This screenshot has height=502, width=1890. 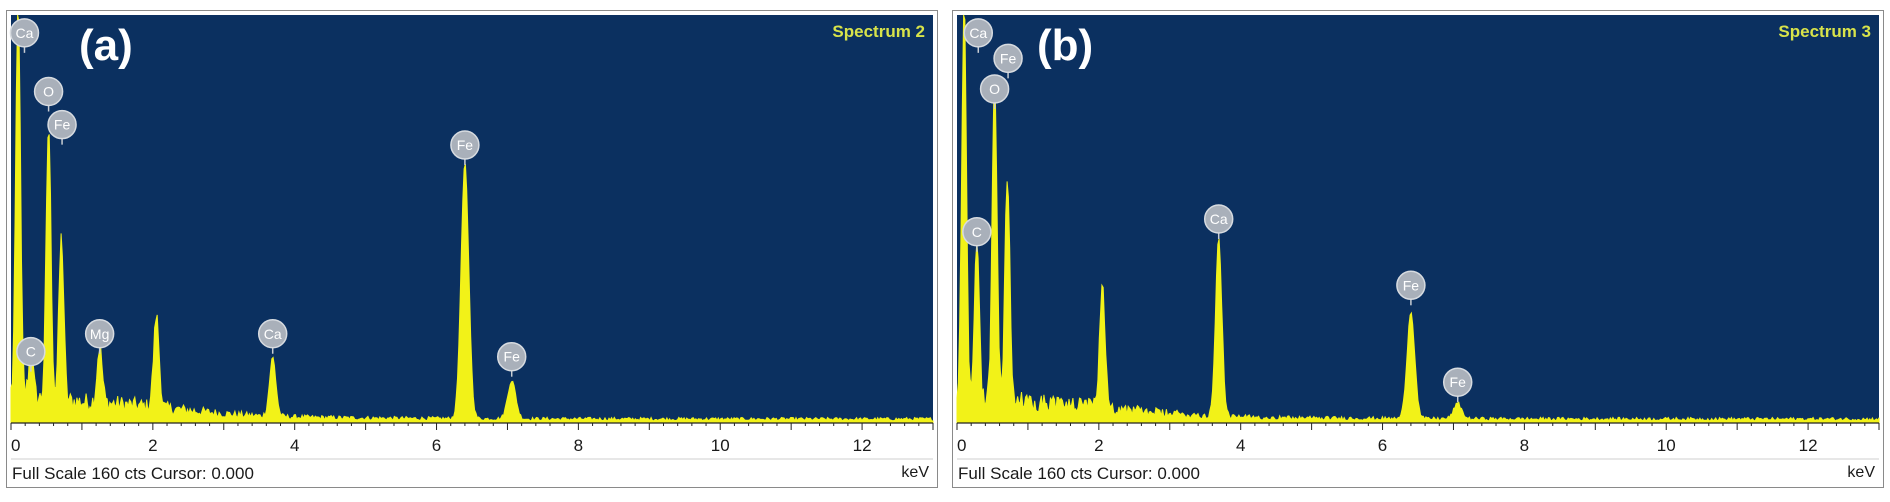 What do you see at coordinates (1861, 472) in the screenshot?
I see `x-axis-unit-b: keV` at bounding box center [1861, 472].